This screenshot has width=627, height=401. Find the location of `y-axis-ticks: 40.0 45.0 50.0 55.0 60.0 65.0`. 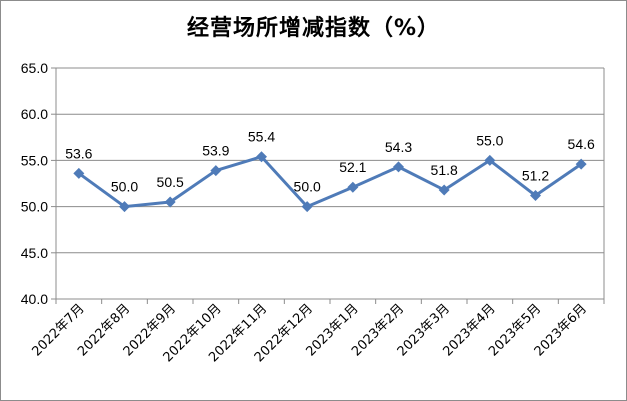

y-axis-ticks: 40.0 45.0 50.0 55.0 60.0 65.0 is located at coordinates (38, 183).